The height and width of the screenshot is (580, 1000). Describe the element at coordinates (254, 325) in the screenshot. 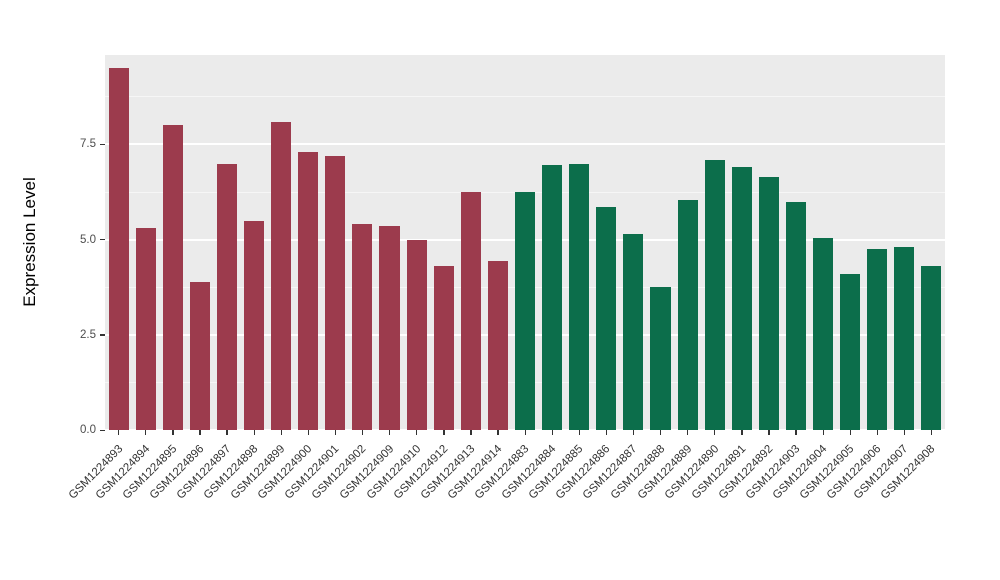

I see `bar-GSM1224898` at that location.